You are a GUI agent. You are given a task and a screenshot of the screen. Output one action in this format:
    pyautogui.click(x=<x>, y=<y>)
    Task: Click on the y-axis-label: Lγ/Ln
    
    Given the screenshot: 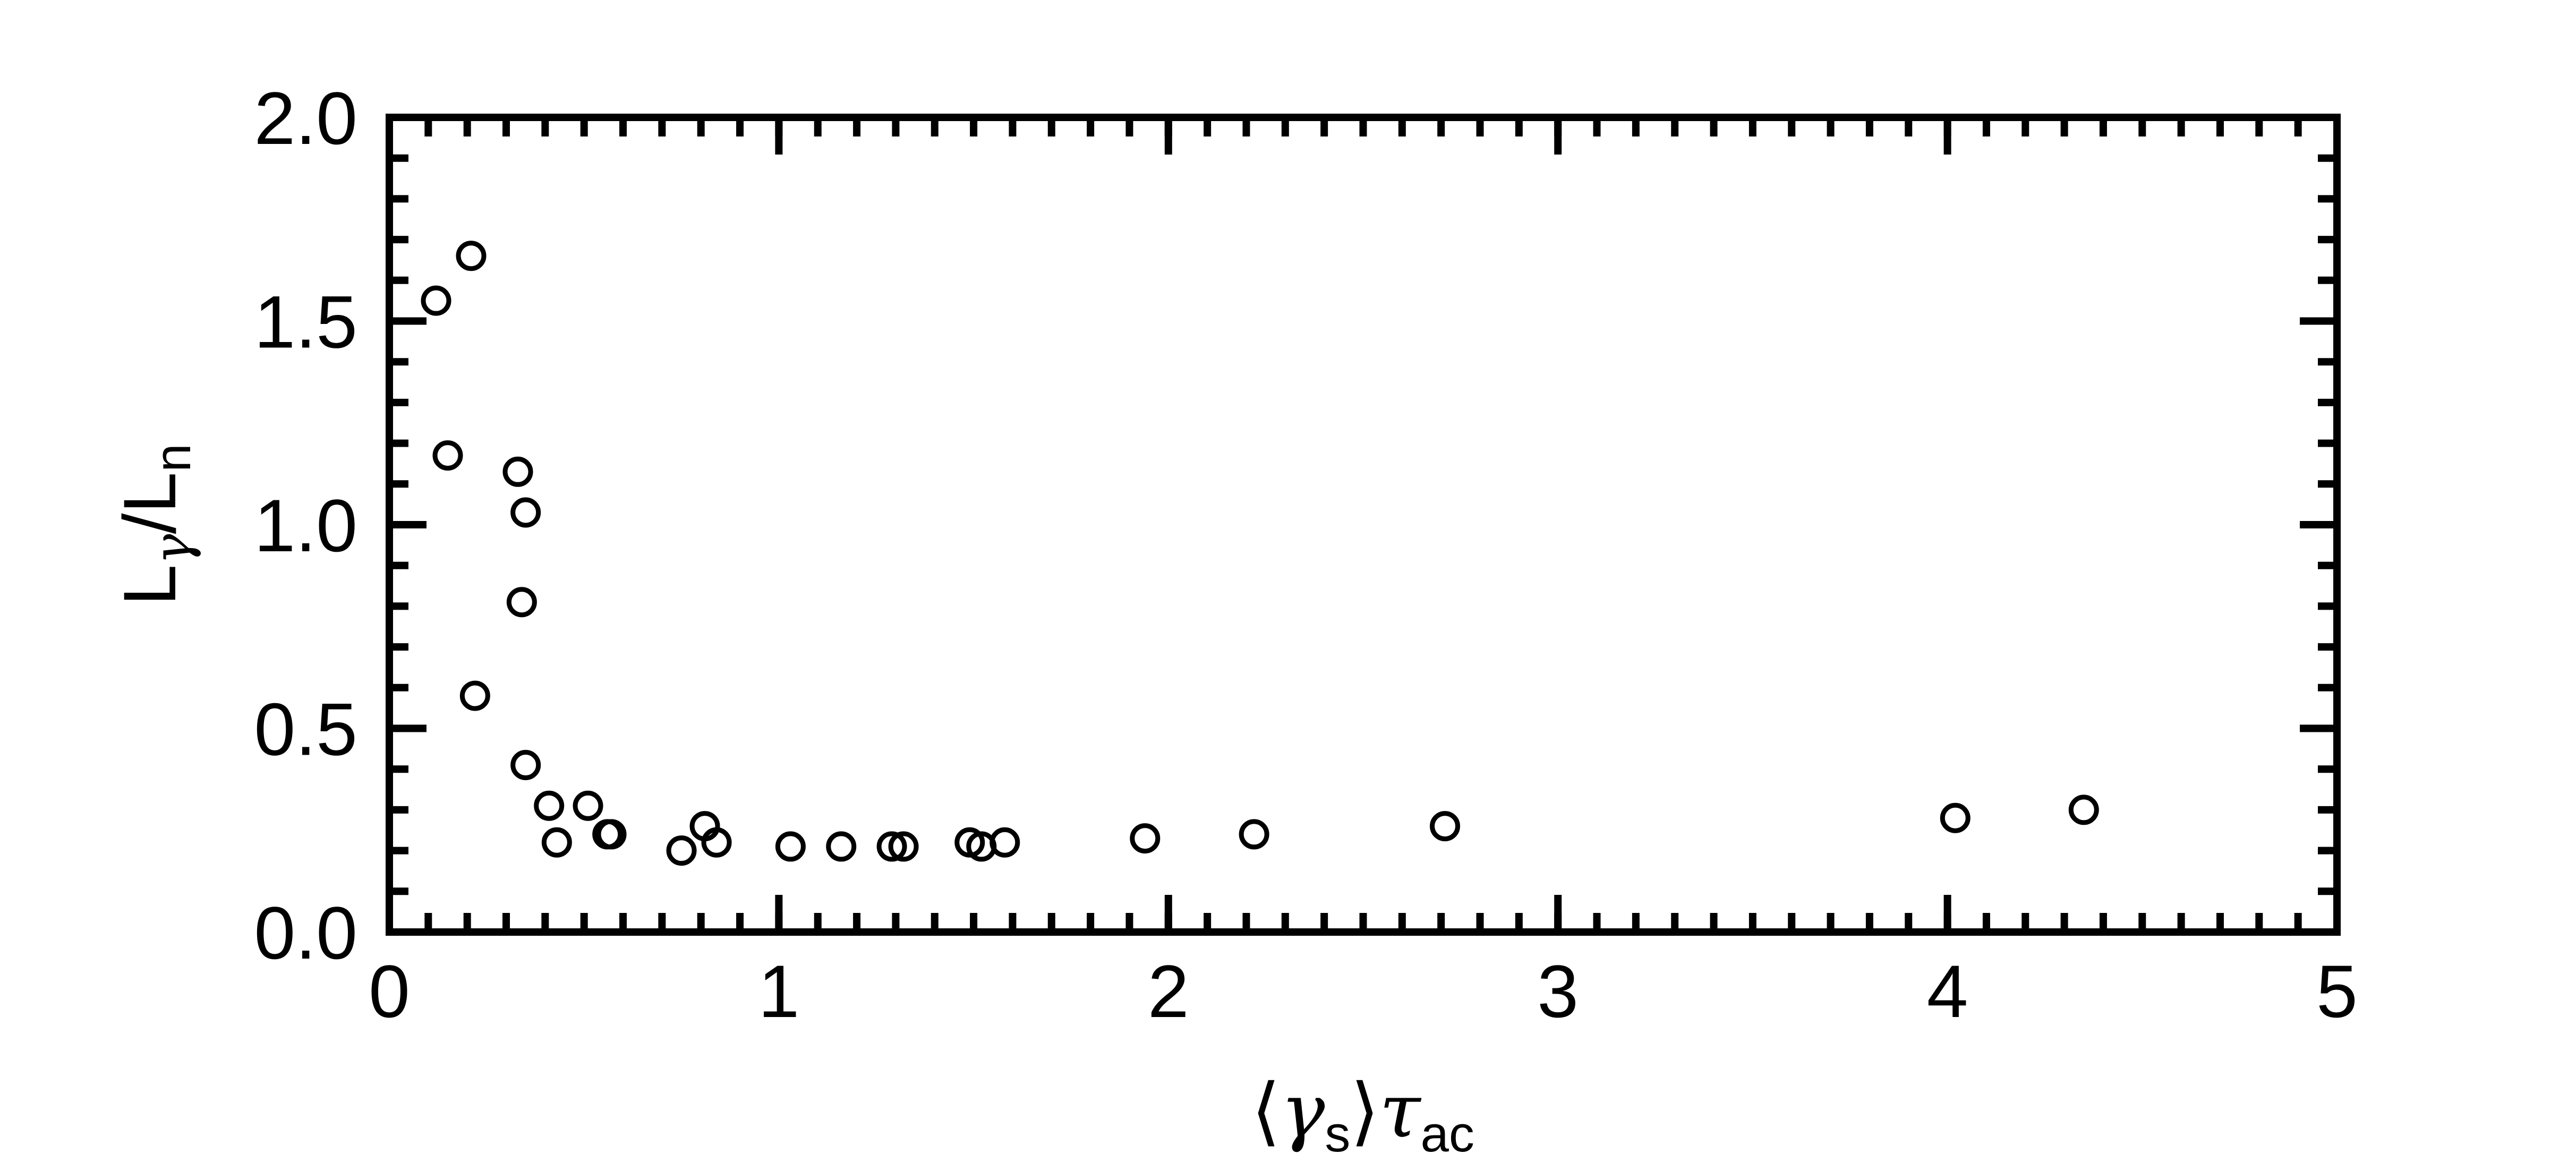 What is the action you would take?
    pyautogui.click(x=155, y=524)
    